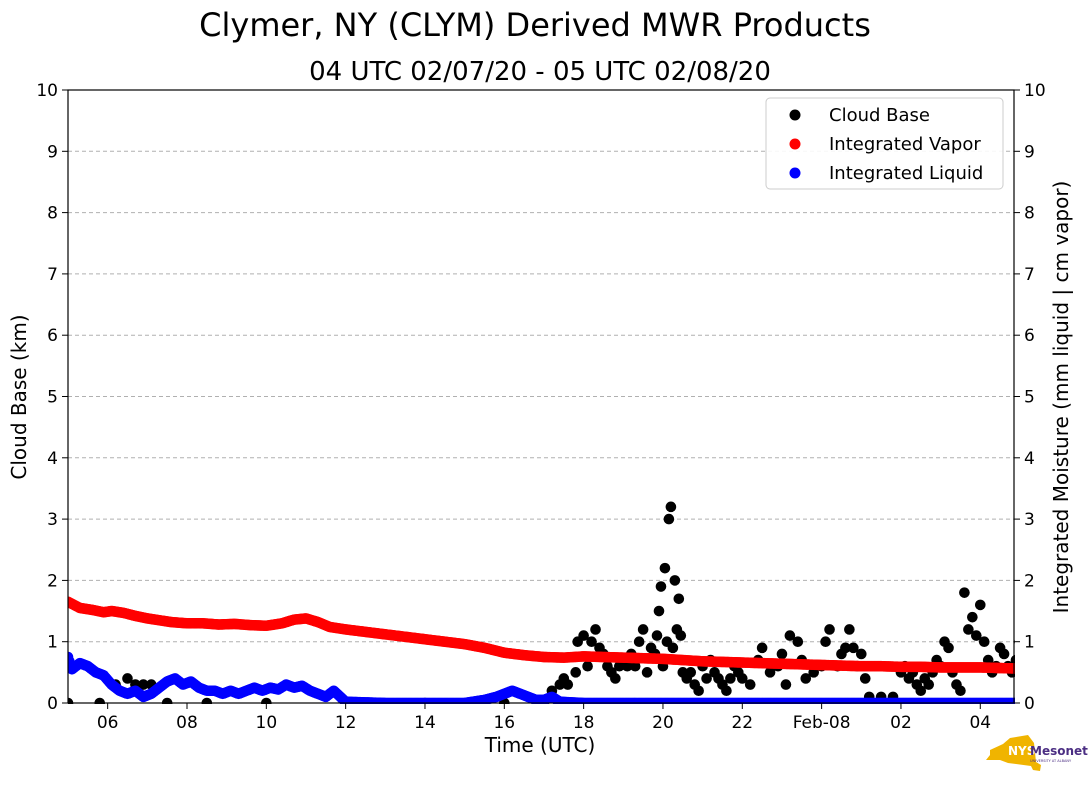 This screenshot has width=1089, height=804. Describe the element at coordinates (1029, 152) in the screenshot. I see `y-tick-label-right: 9` at that location.